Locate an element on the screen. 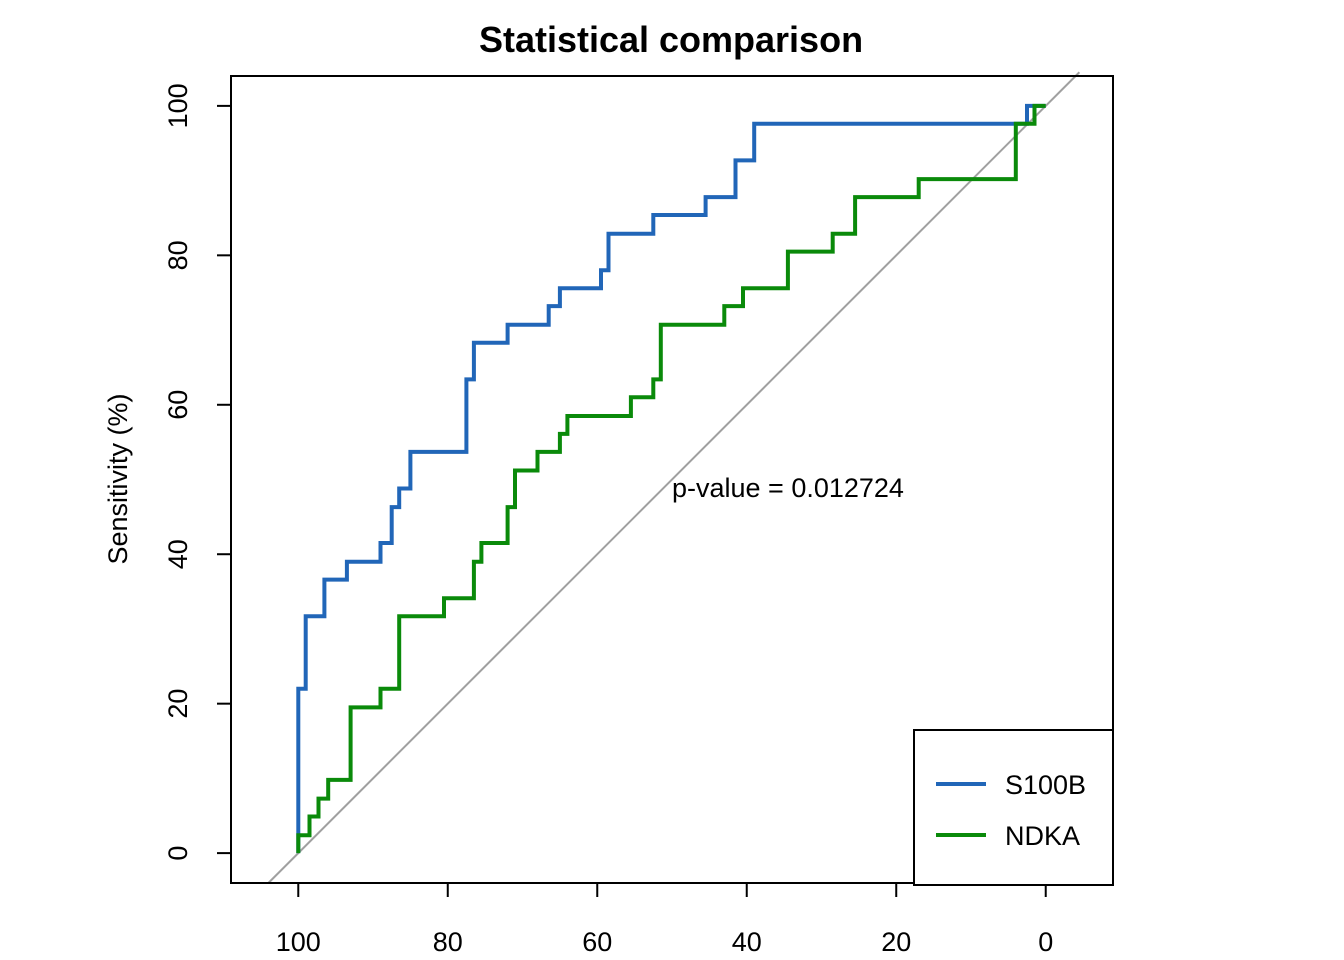 The image size is (1344, 960). chart-title: Statistical comparison is located at coordinates (671, 39).